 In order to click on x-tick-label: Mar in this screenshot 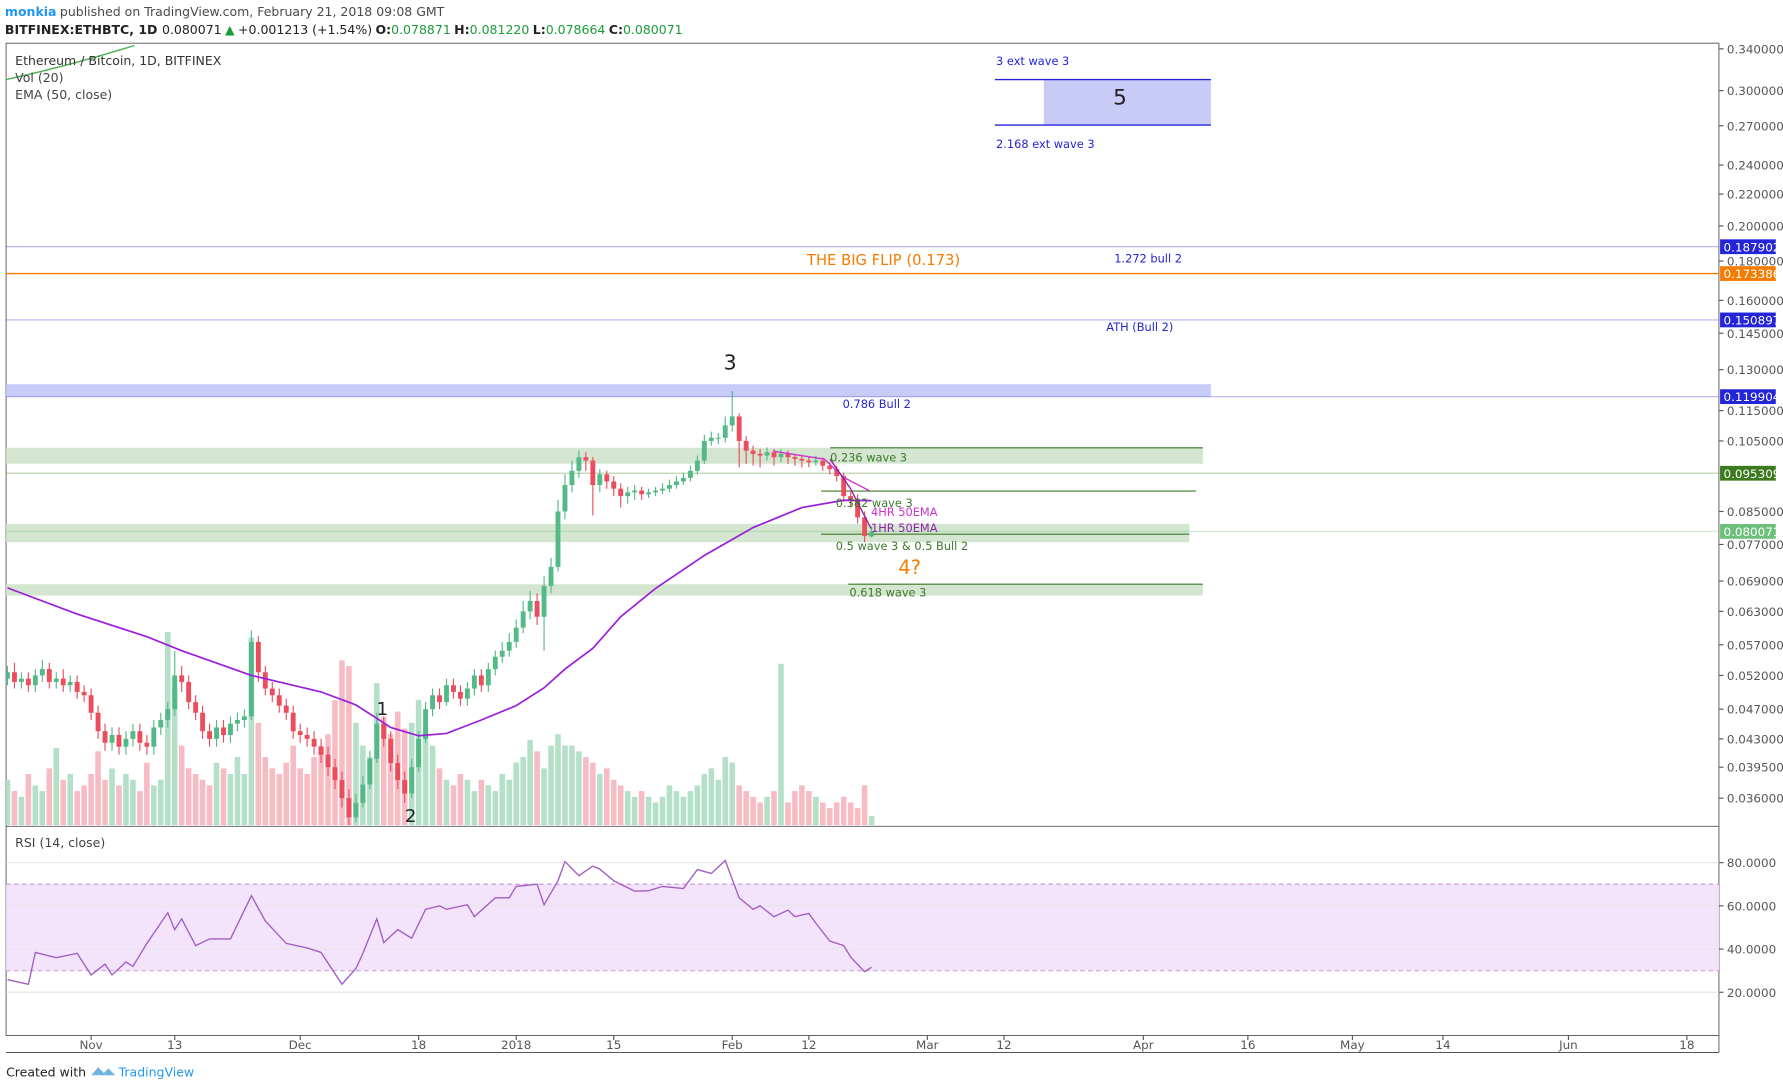, I will do `click(927, 1045)`.